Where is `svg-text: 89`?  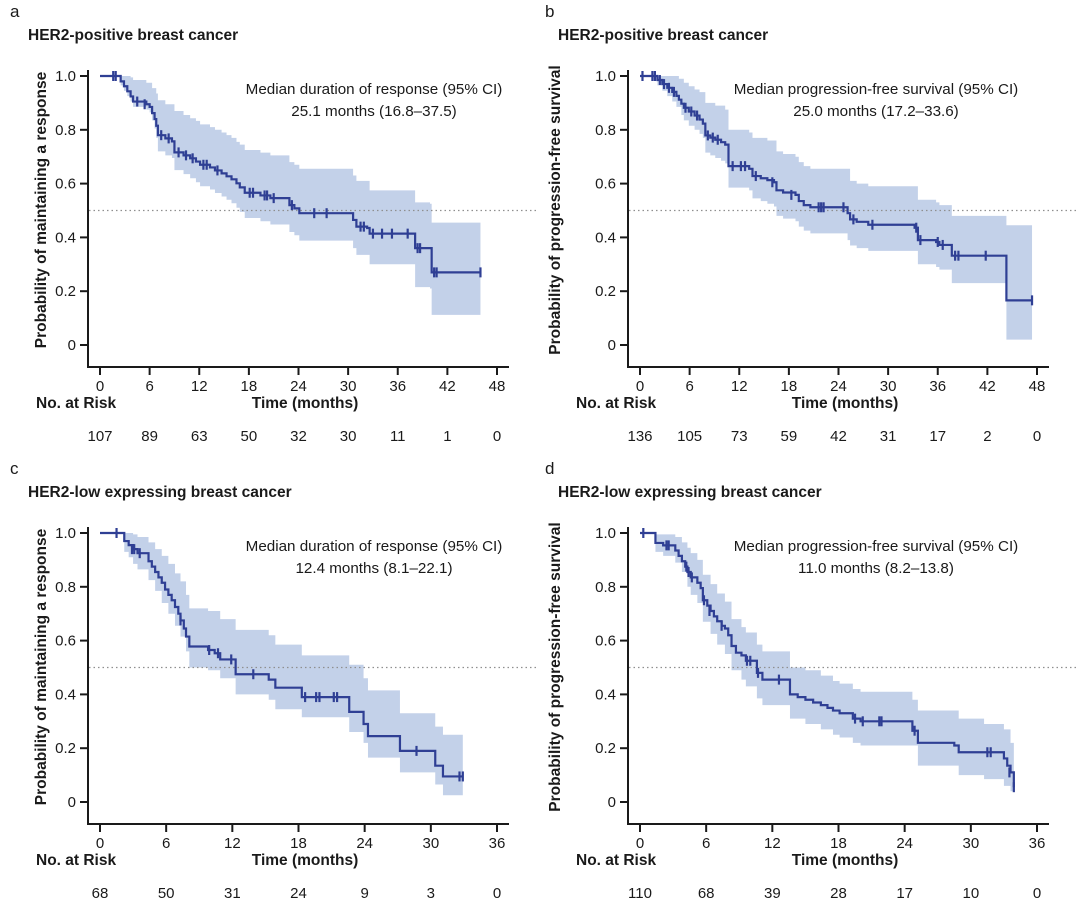 svg-text: 89 is located at coordinates (149, 436).